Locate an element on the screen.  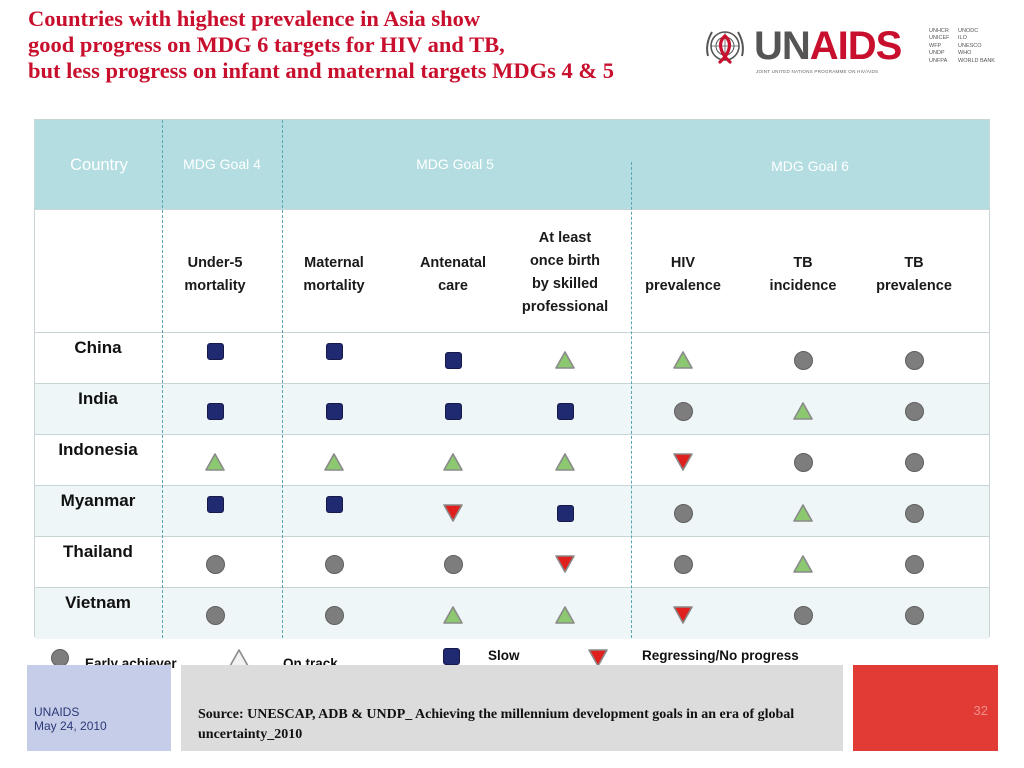
logo-partner: UNODC is located at coordinates (968, 31).